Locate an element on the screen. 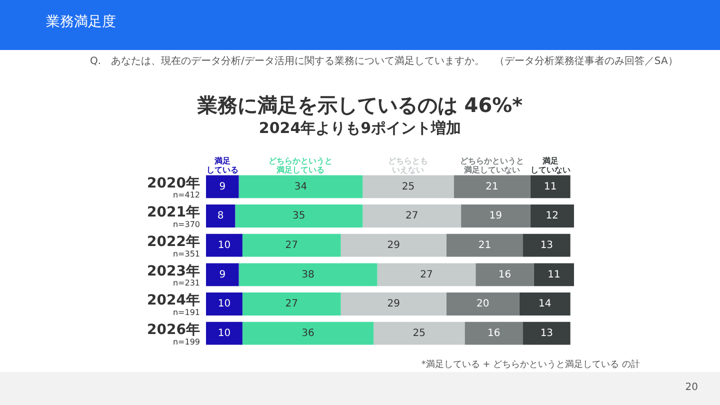 Image resolution: width=720 pixels, height=405 pixels. data-label: 20 is located at coordinates (483, 304).